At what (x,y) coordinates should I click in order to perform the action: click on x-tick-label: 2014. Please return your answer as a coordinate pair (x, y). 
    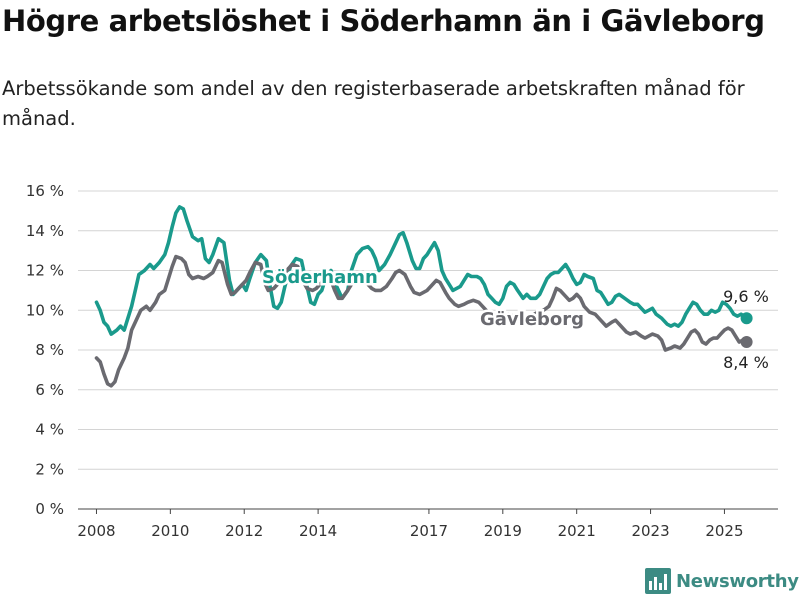
    Looking at the image, I should click on (318, 531).